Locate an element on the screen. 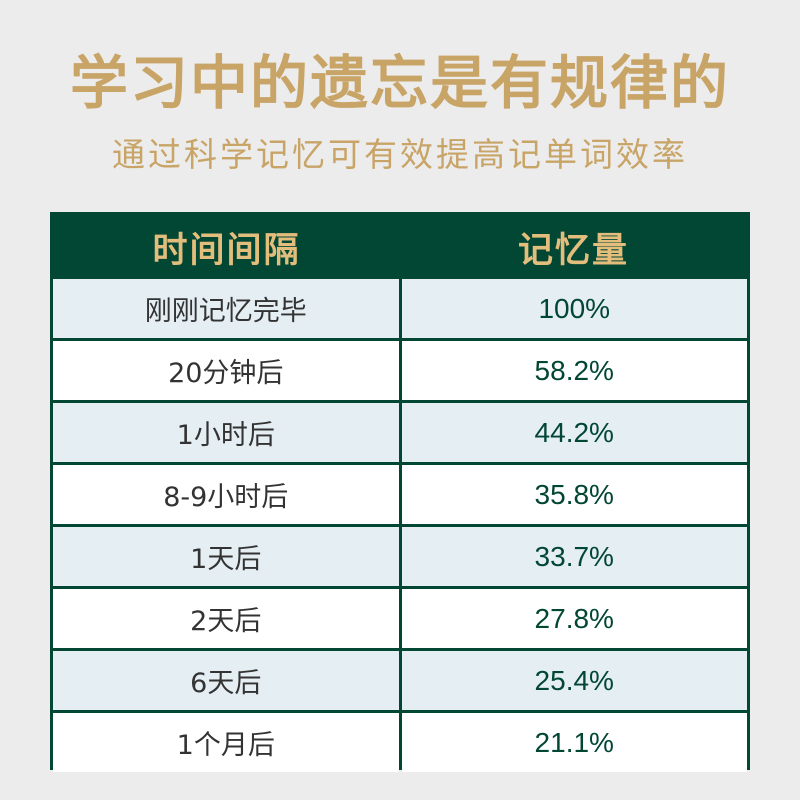 This screenshot has width=800, height=800. cell-interval: 1小时后 is located at coordinates (226, 432).